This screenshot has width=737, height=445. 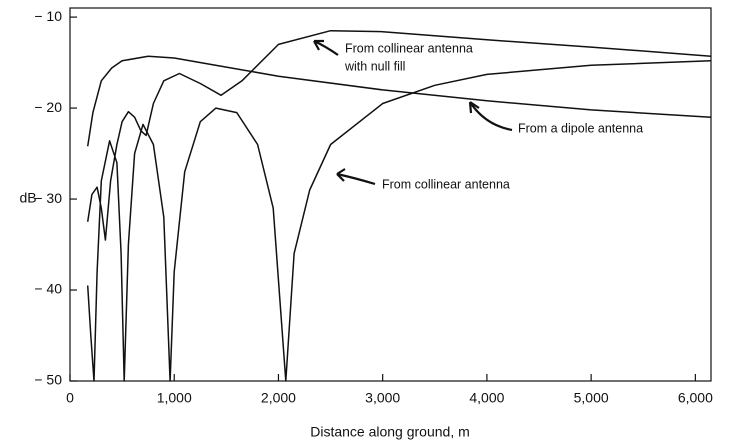 I want to click on x-tick-label: 1,000, so click(x=174, y=398).